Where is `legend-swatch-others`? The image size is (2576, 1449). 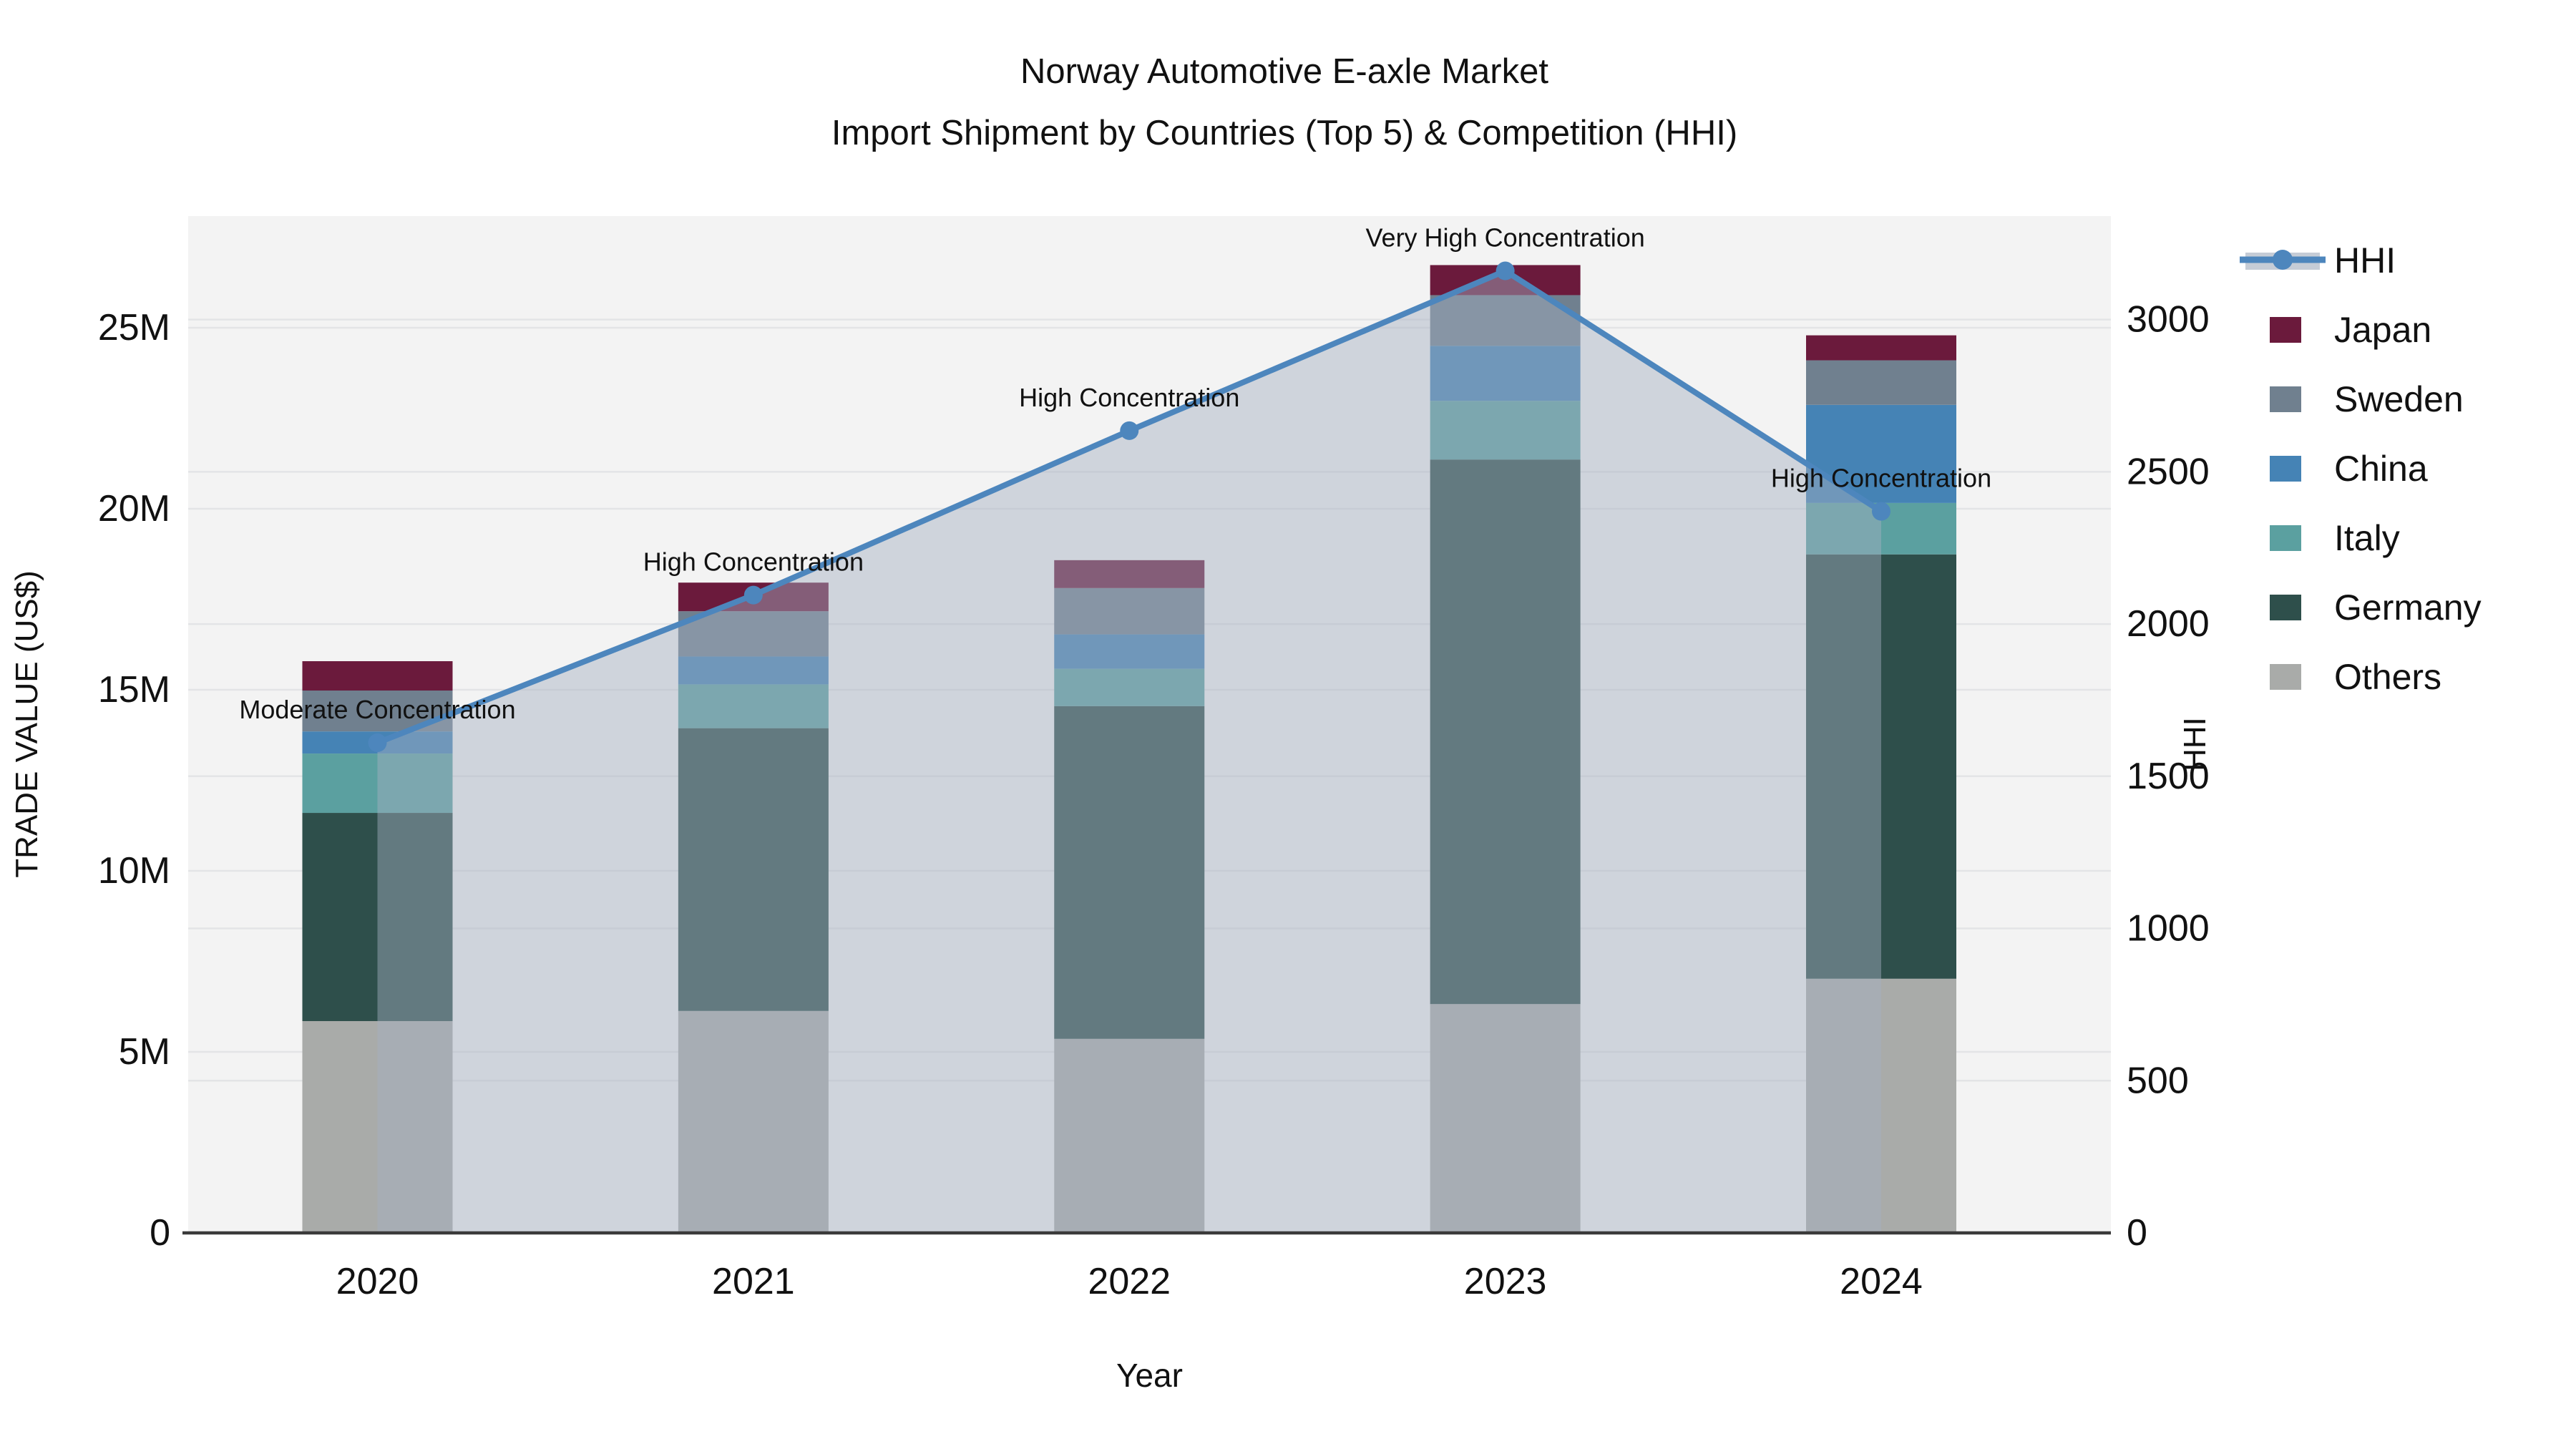
legend-swatch-others is located at coordinates (2285, 677).